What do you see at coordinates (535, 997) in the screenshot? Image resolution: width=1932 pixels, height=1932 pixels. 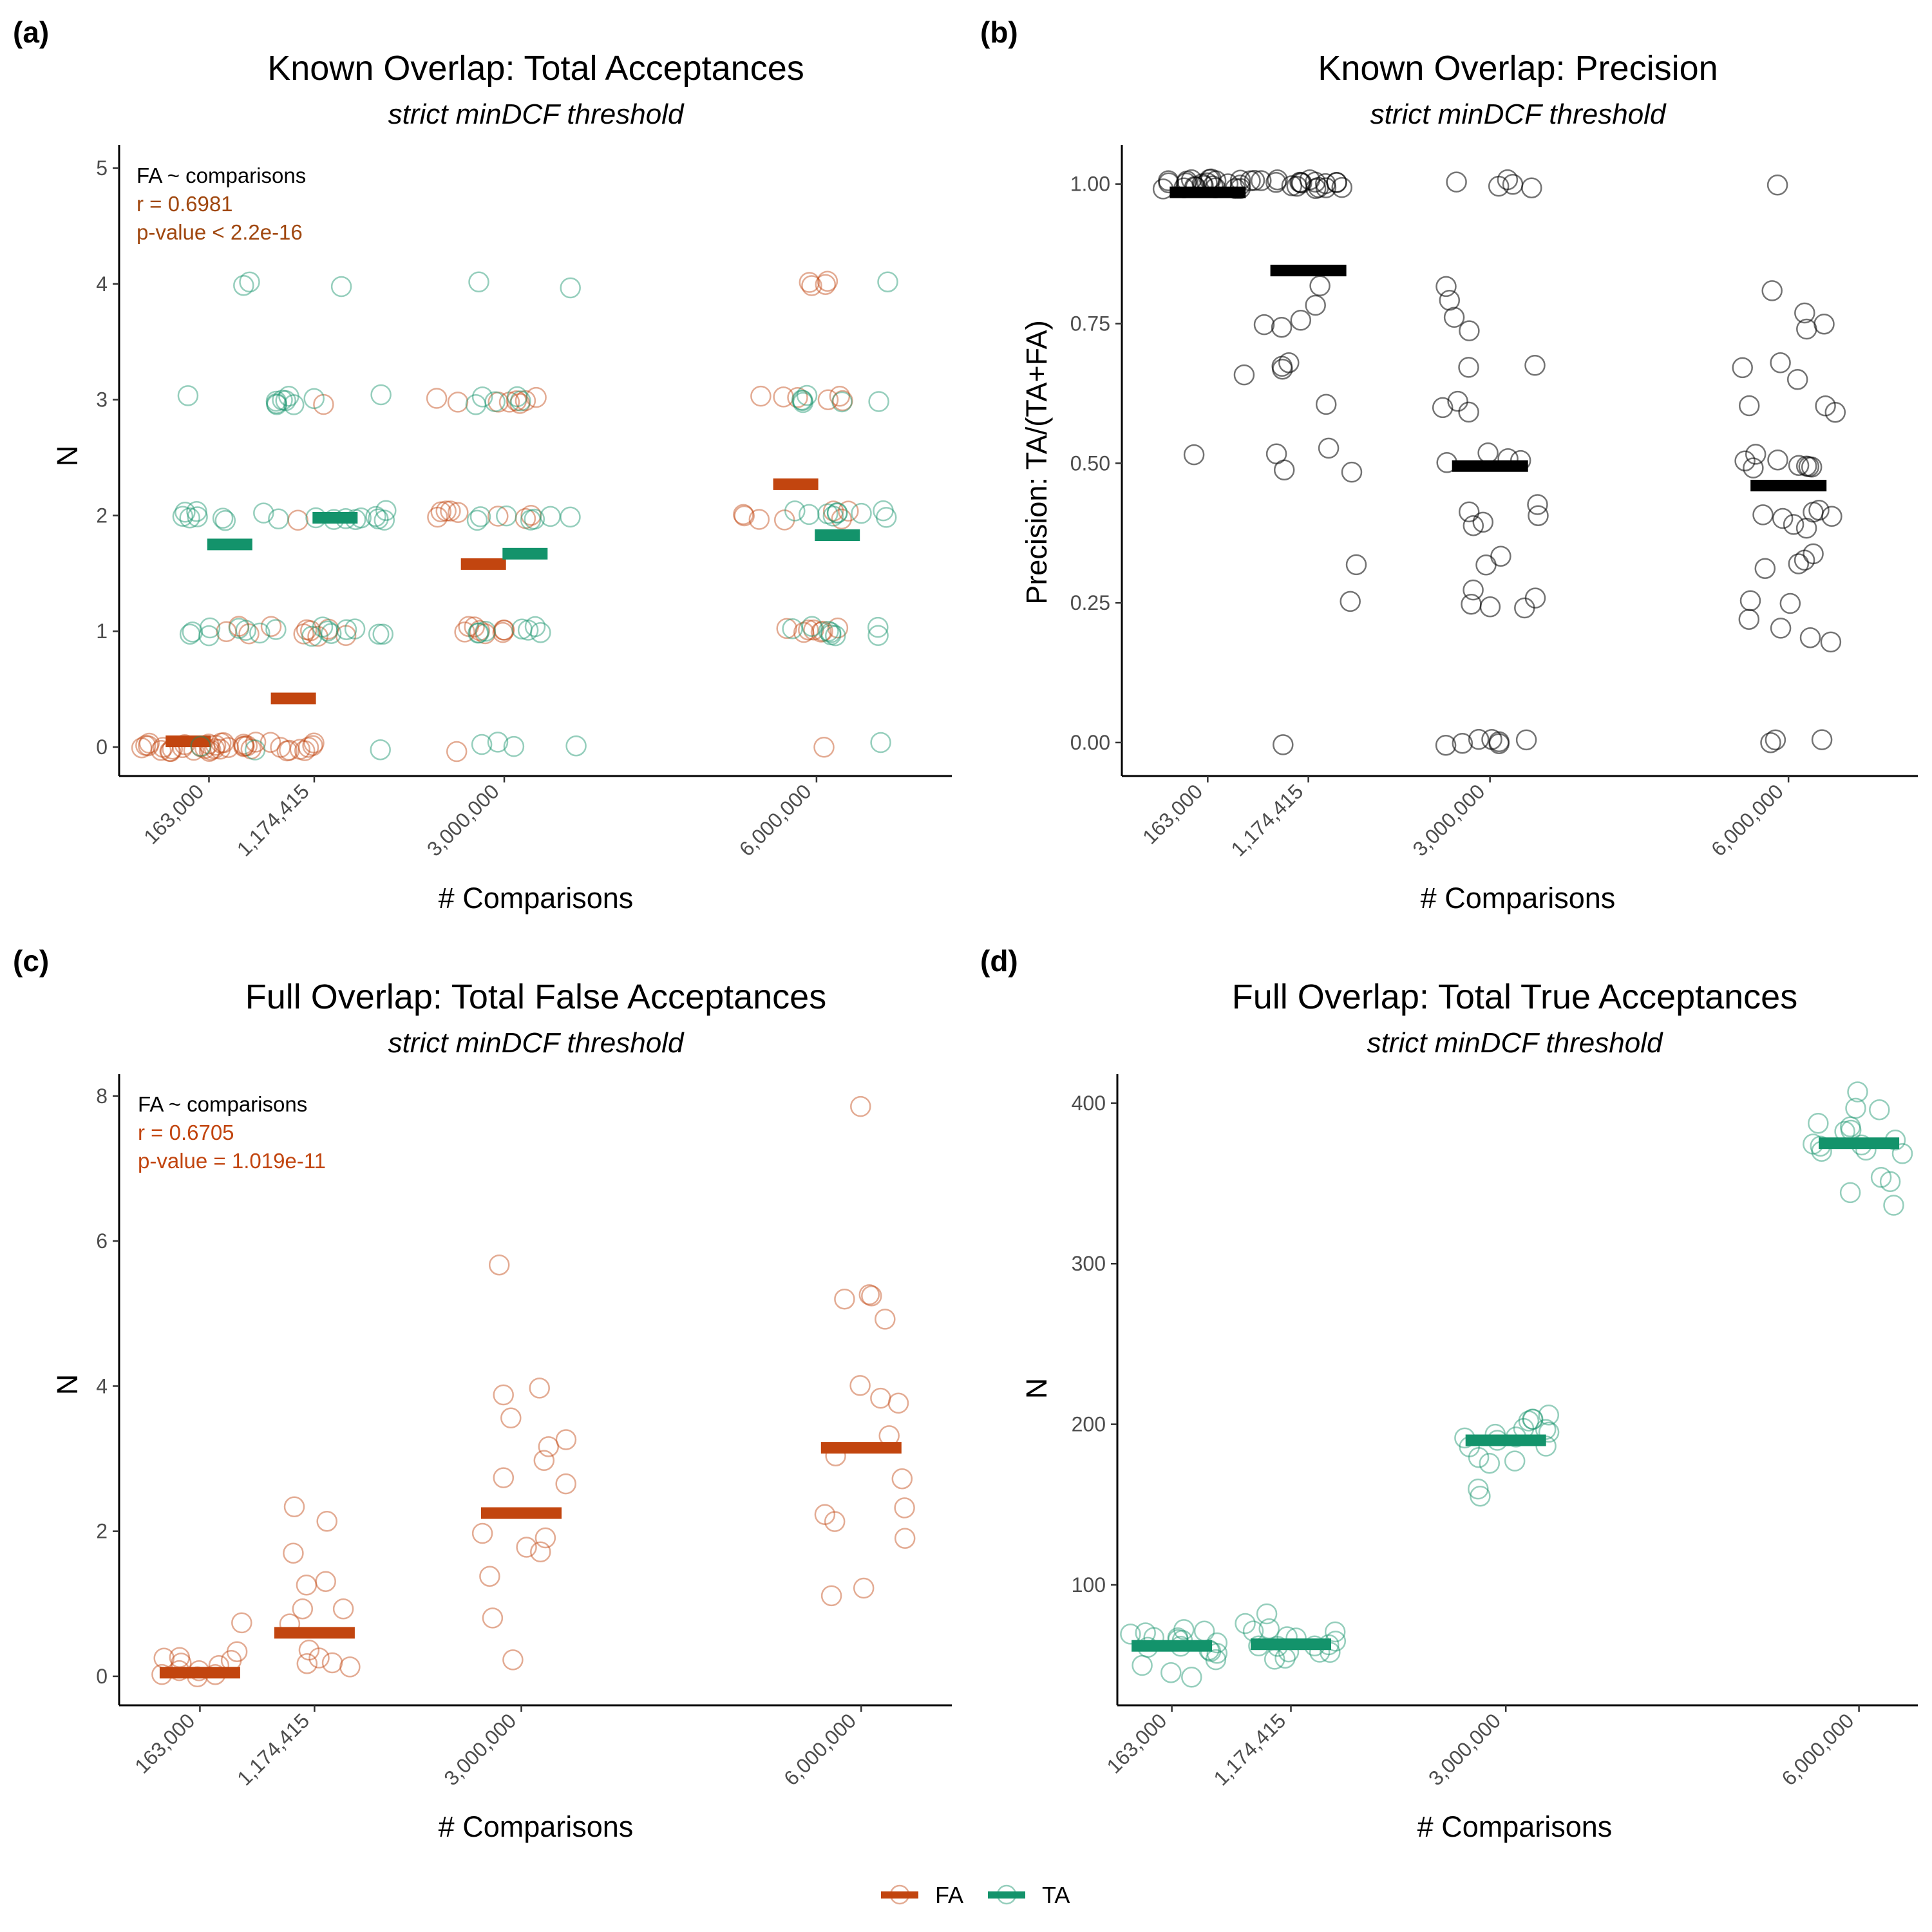 I see `panel-c-title: Full Overlap: Total False Acceptances` at bounding box center [535, 997].